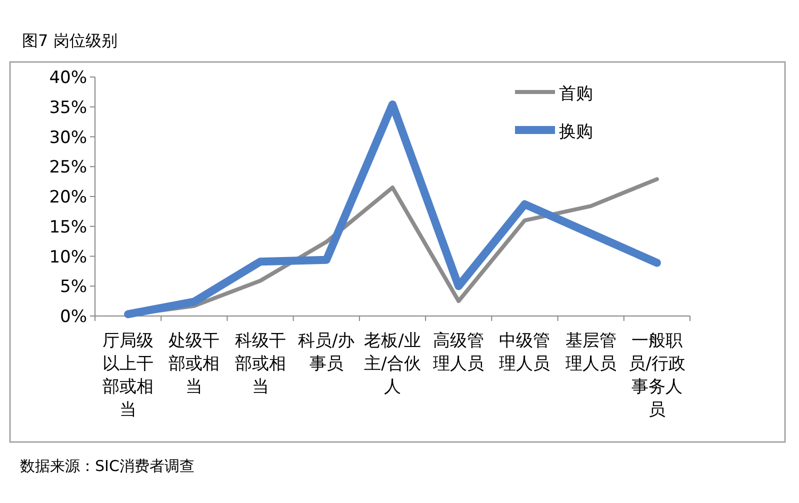  What do you see at coordinates (68, 168) in the screenshot?
I see `y-tick-label: 25%` at bounding box center [68, 168].